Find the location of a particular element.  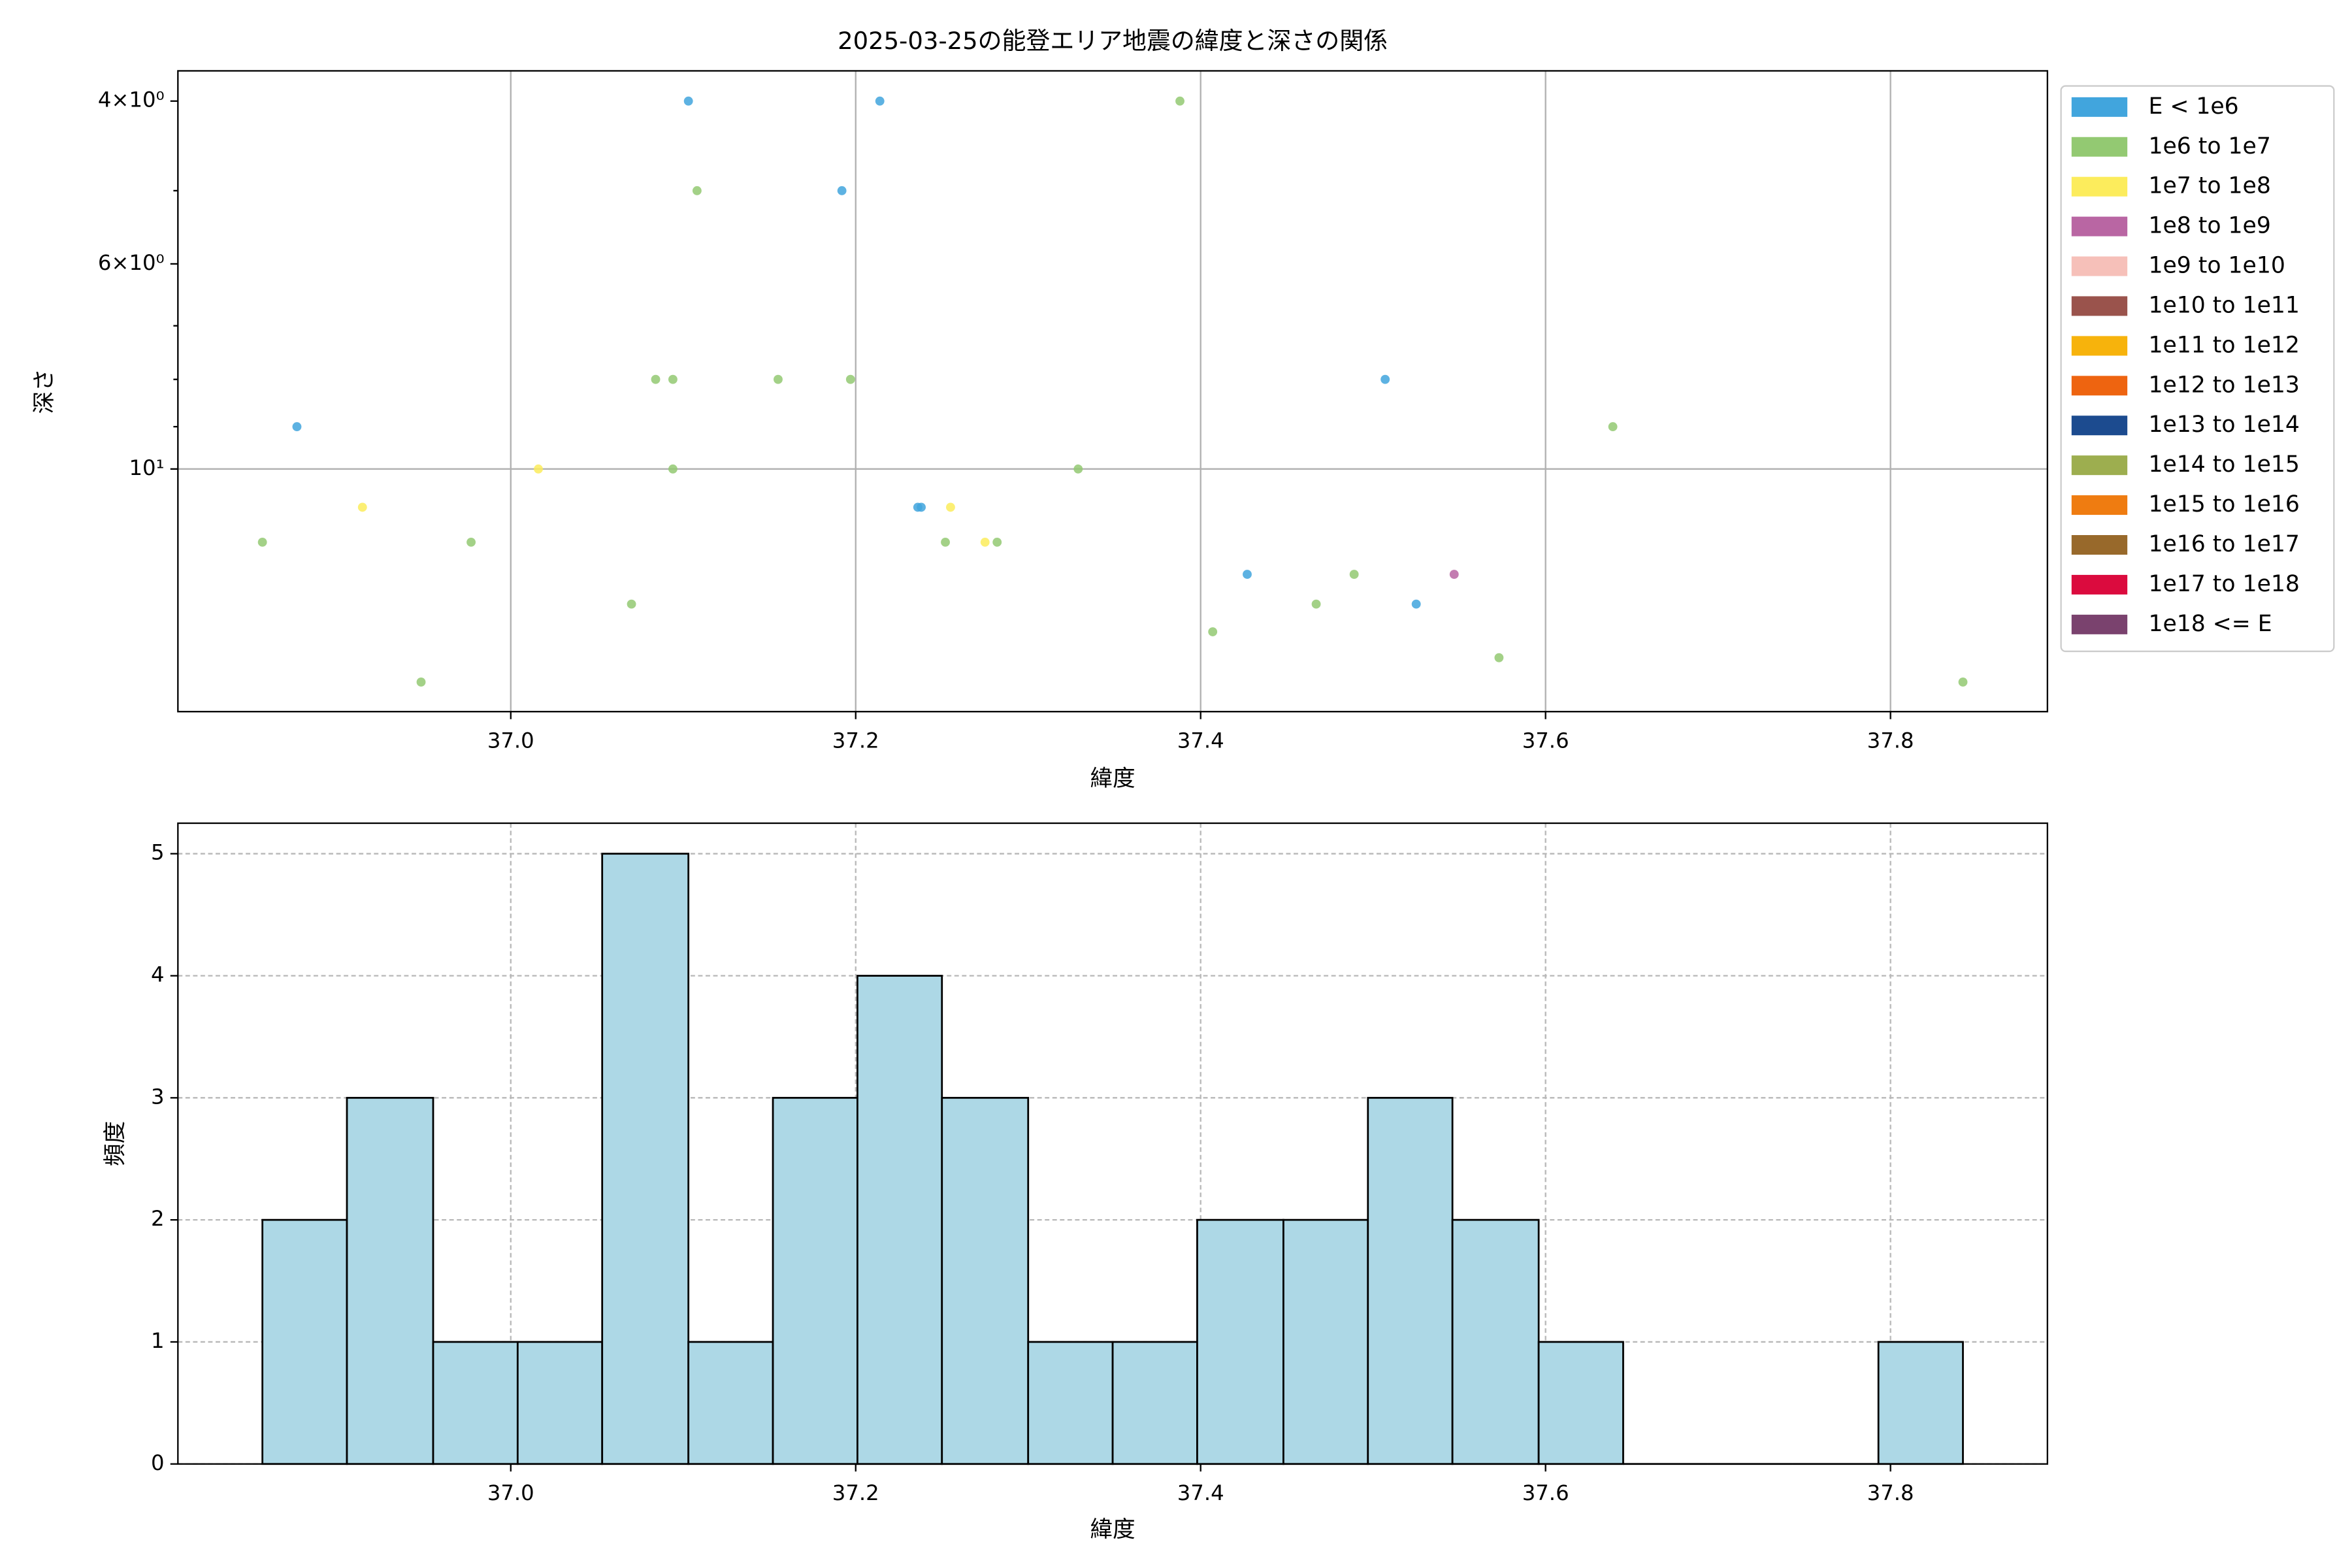

legend-label: 1e12 to 1e13 is located at coordinates (2223, 385).